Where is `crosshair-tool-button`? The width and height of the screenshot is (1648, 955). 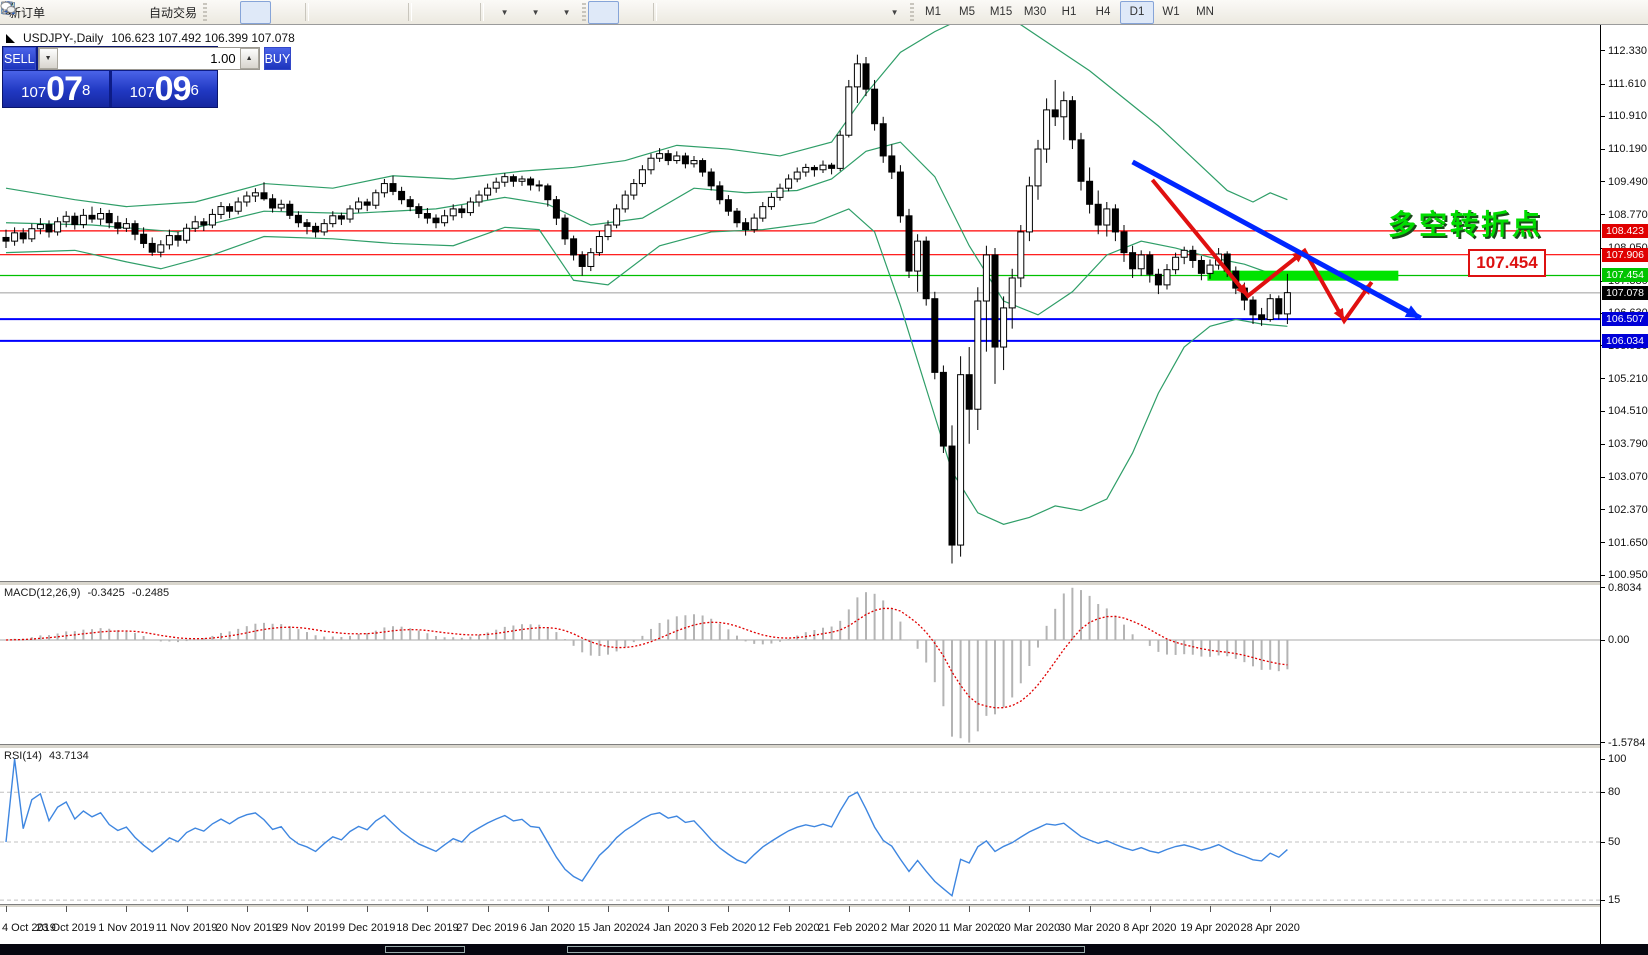
crosshair-tool-button is located at coordinates (325, 12).